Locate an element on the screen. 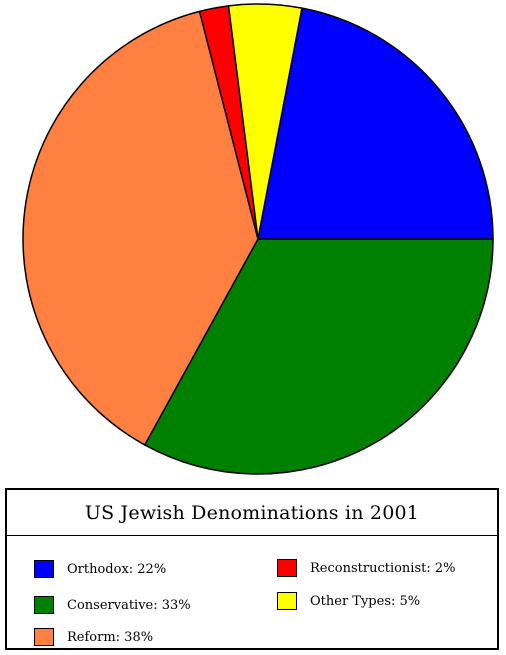 The height and width of the screenshot is (655, 506). legend-swatch-other-types is located at coordinates (287, 601).